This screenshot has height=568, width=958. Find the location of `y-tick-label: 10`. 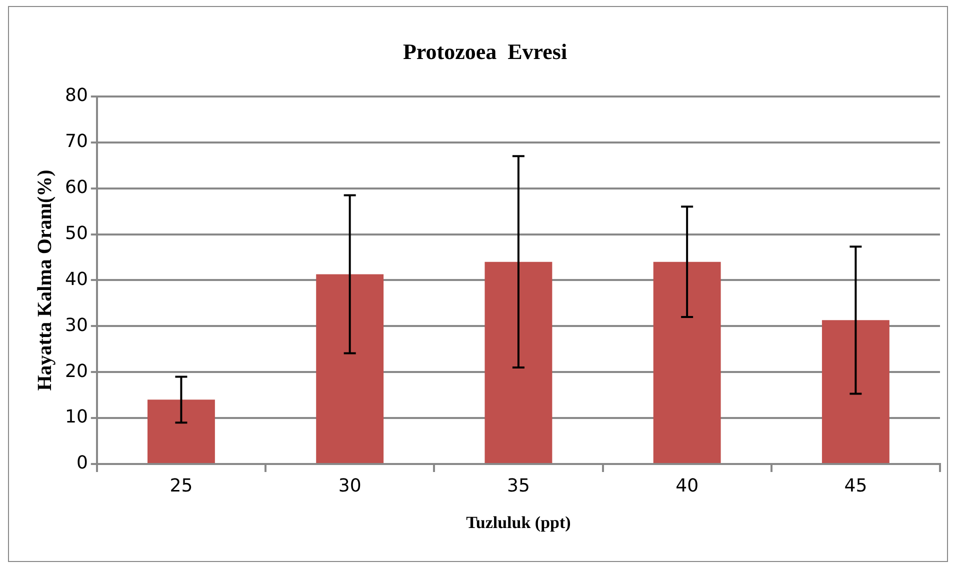

y-tick-label: 10 is located at coordinates (76, 417).